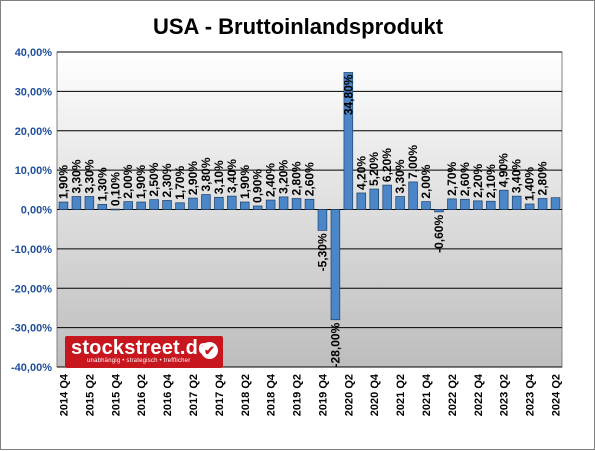 The height and width of the screenshot is (451, 595). Describe the element at coordinates (31, 368) in the screenshot. I see `y-tick-label: -40,00%` at that location.